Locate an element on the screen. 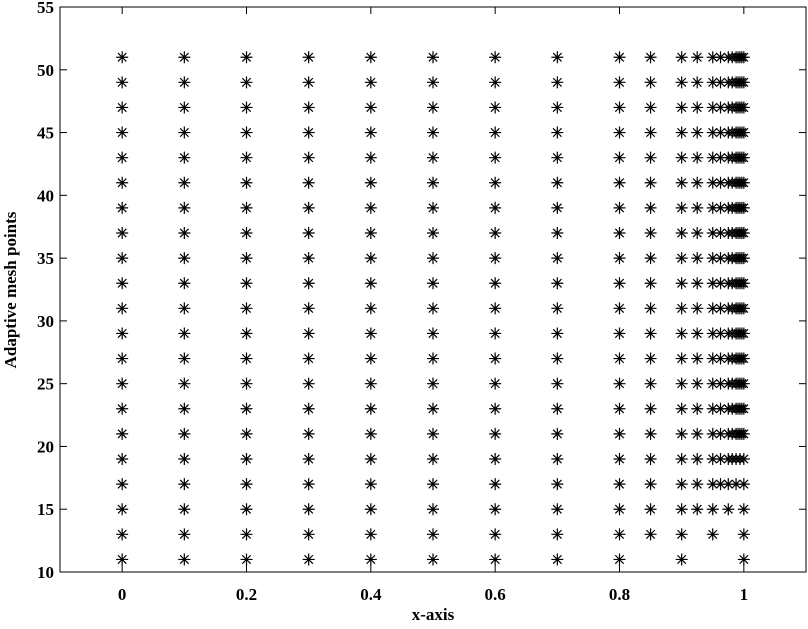 The width and height of the screenshot is (808, 629). x-tick-label: 0.8 is located at coordinates (619, 594).